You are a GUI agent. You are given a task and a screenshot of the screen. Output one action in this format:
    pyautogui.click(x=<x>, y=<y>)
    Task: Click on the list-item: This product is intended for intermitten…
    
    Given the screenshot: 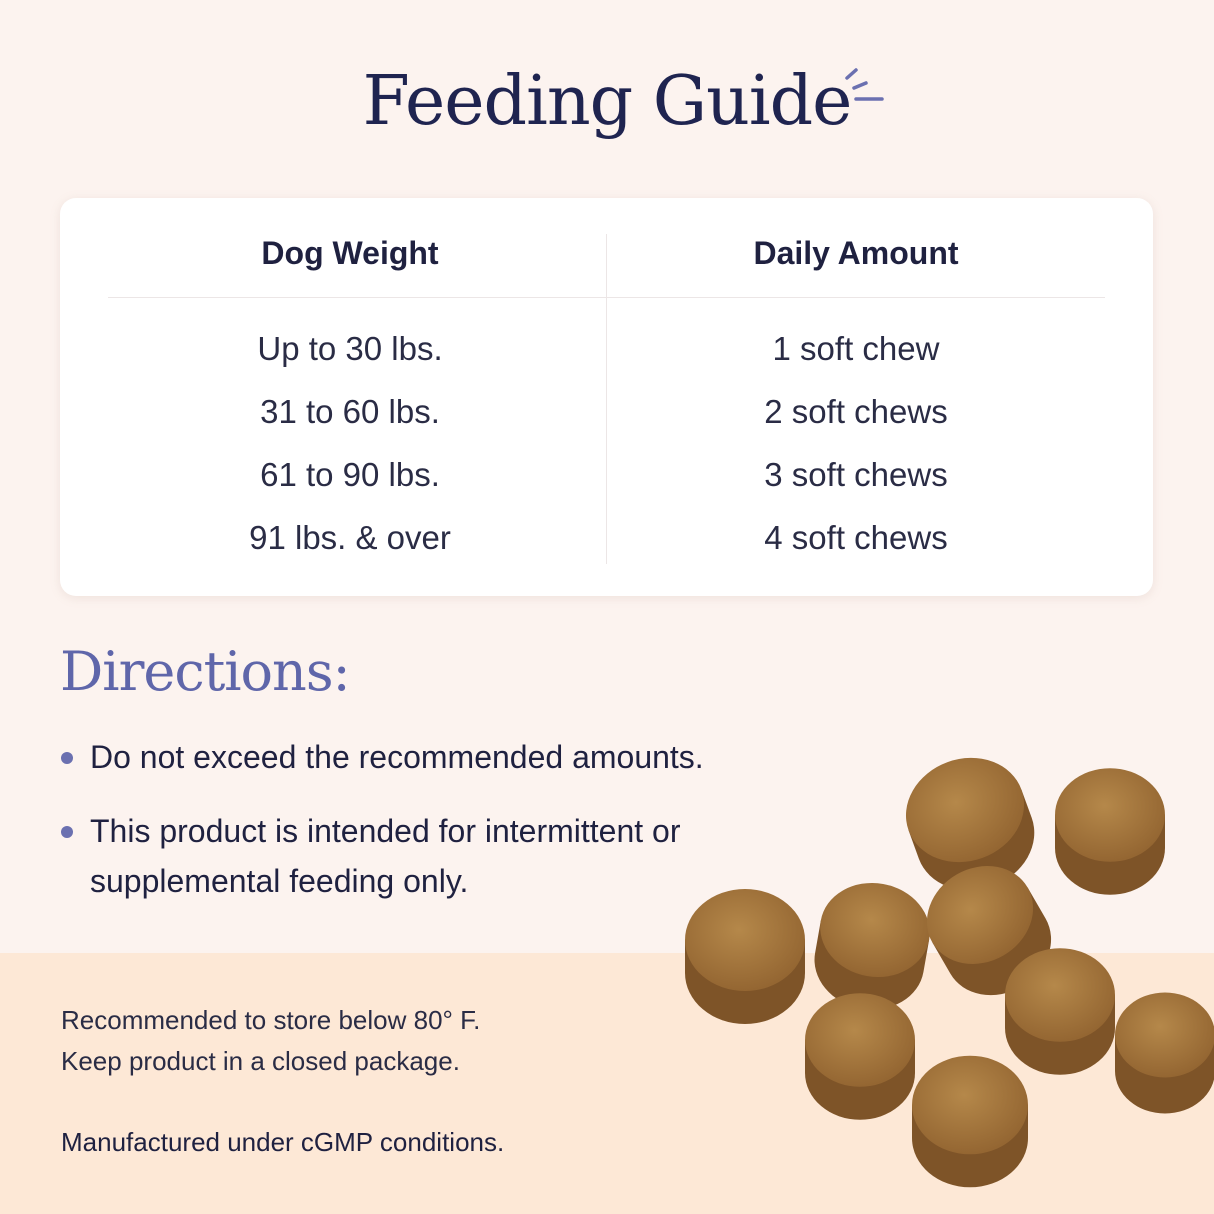 What is the action you would take?
    pyautogui.click(x=405, y=856)
    